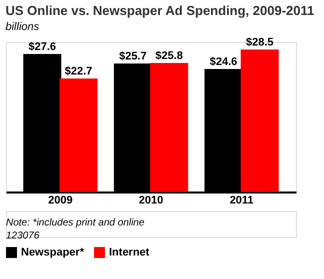 The height and width of the screenshot is (279, 324). What do you see at coordinates (242, 200) in the screenshot?
I see `x-tick-label: 2011` at bounding box center [242, 200].